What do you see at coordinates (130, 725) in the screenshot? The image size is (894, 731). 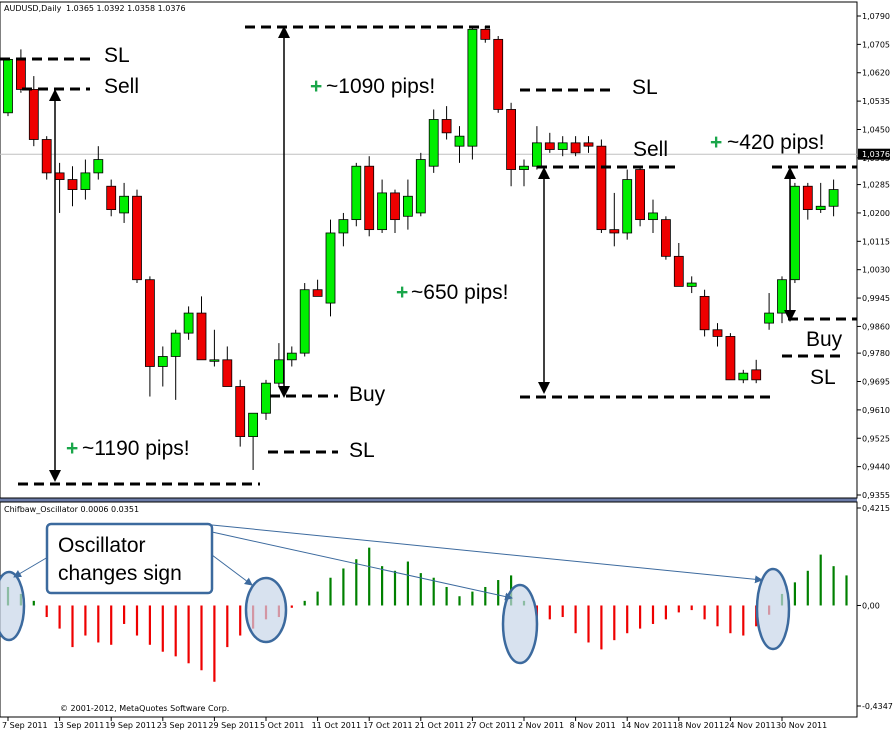 I see `time-tick-label: 19 Sep 2011` at bounding box center [130, 725].